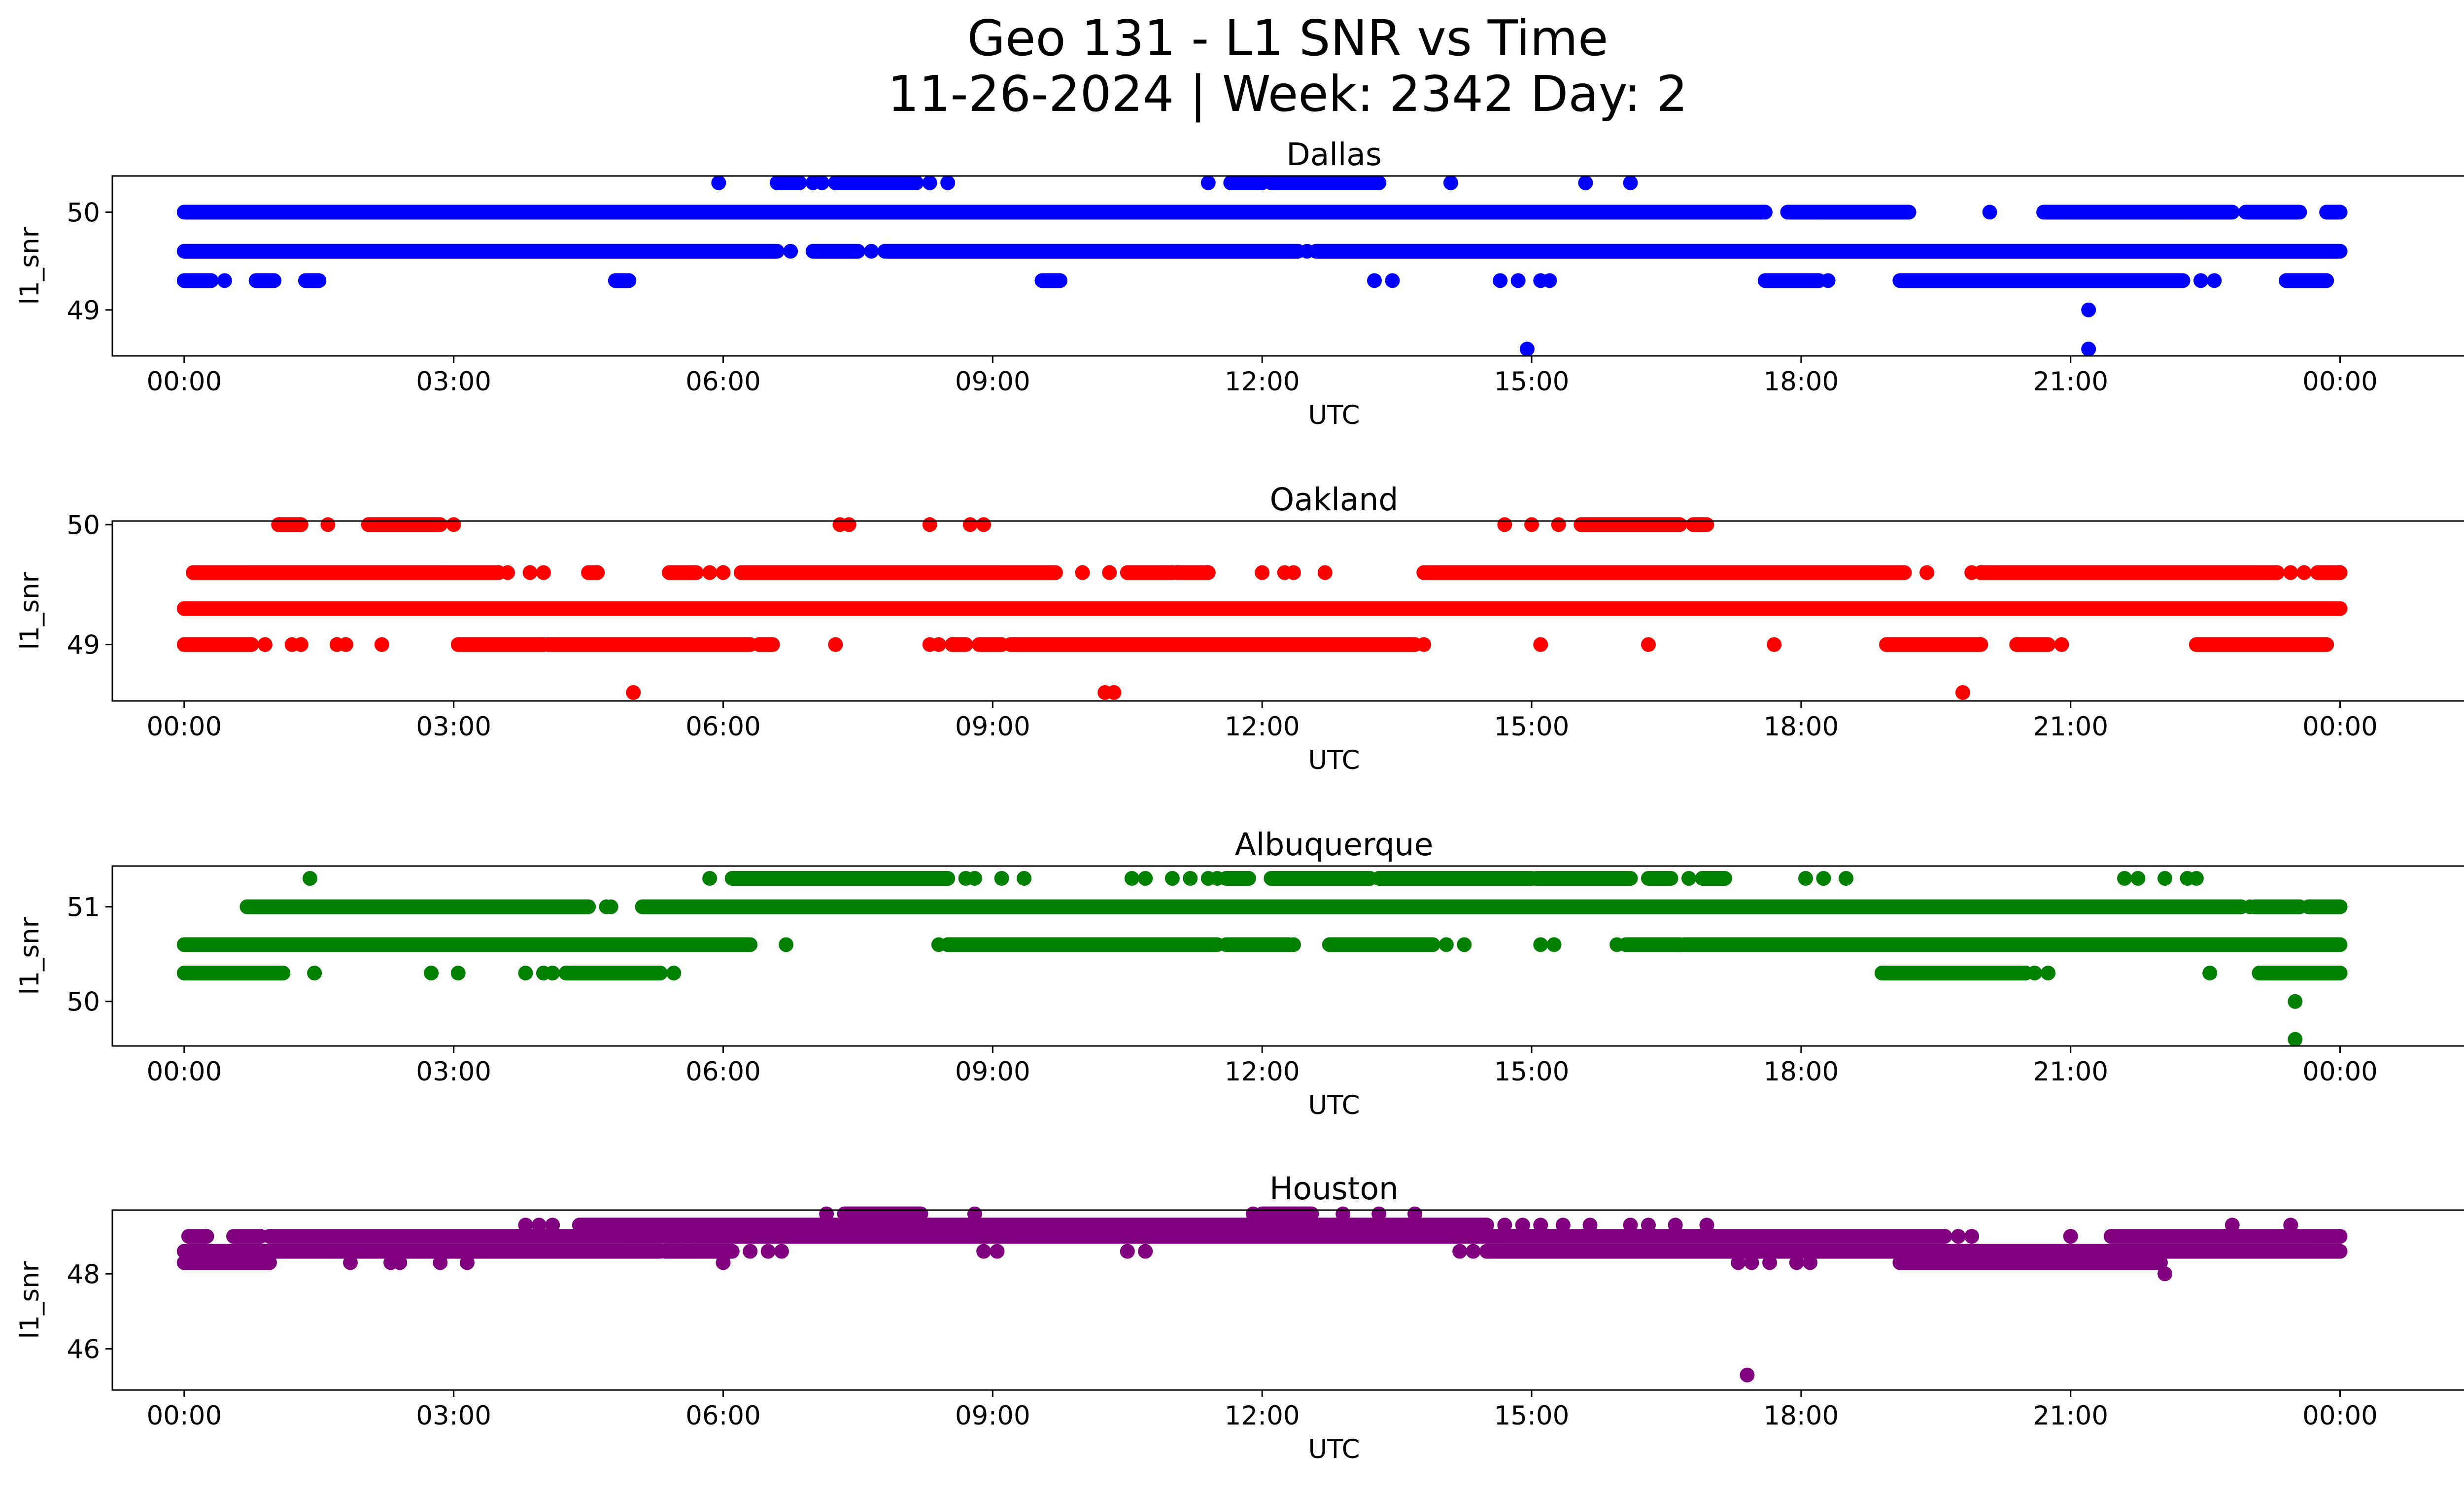  I want to click on panel.2.level-51.3.run-4, so click(1583, 878).